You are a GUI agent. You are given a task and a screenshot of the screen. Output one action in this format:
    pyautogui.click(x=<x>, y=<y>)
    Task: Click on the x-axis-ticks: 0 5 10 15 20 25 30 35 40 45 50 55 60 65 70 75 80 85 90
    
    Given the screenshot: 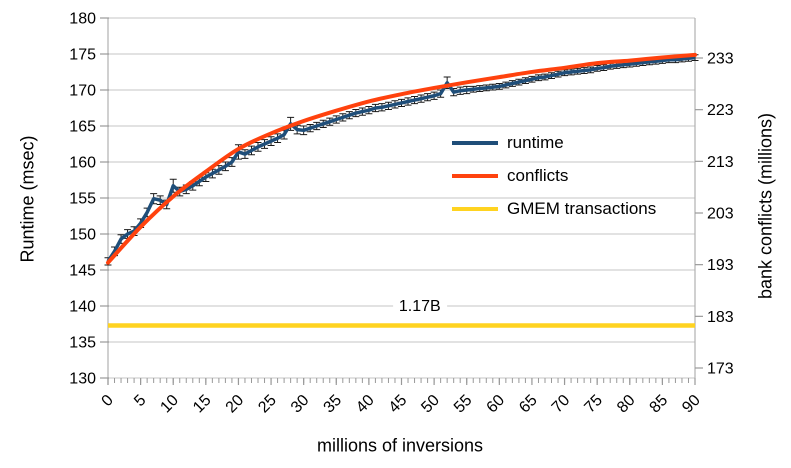 What is the action you would take?
    pyautogui.click(x=401, y=397)
    